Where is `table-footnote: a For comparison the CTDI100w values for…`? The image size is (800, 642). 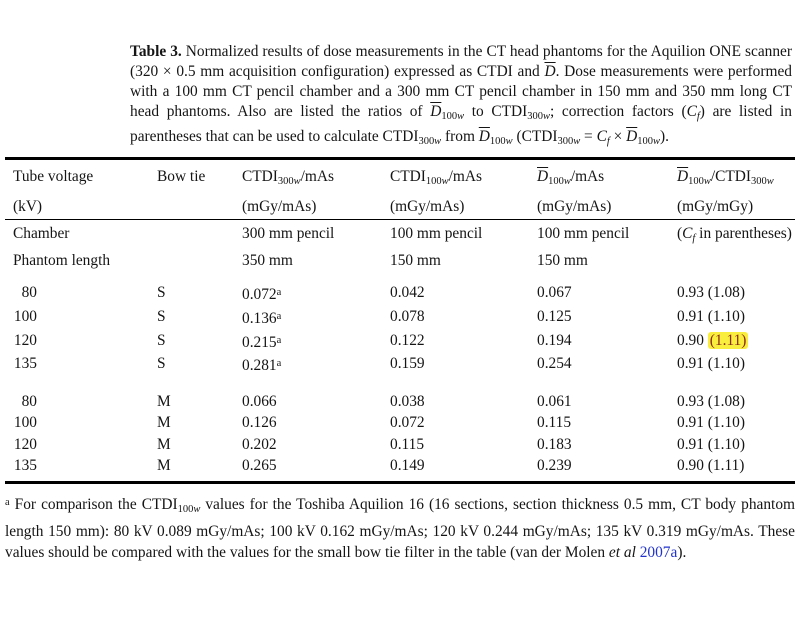
table-footnote: a For comparison the CTDI100w values for… is located at coordinates (400, 528).